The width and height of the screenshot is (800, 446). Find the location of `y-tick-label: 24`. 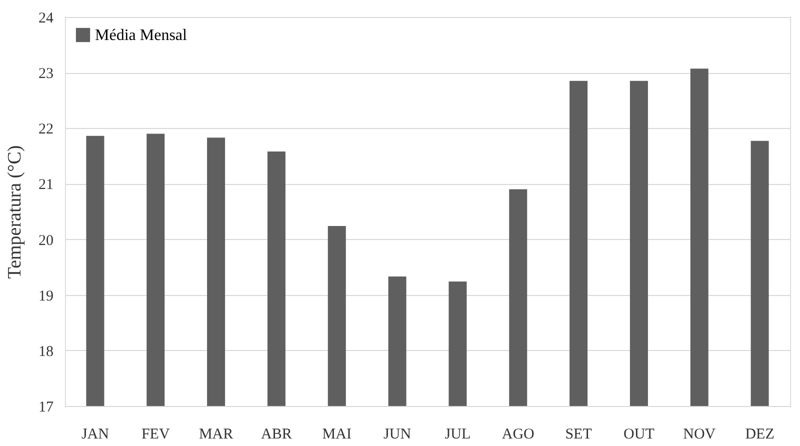

y-tick-label: 24 is located at coordinates (46, 18).